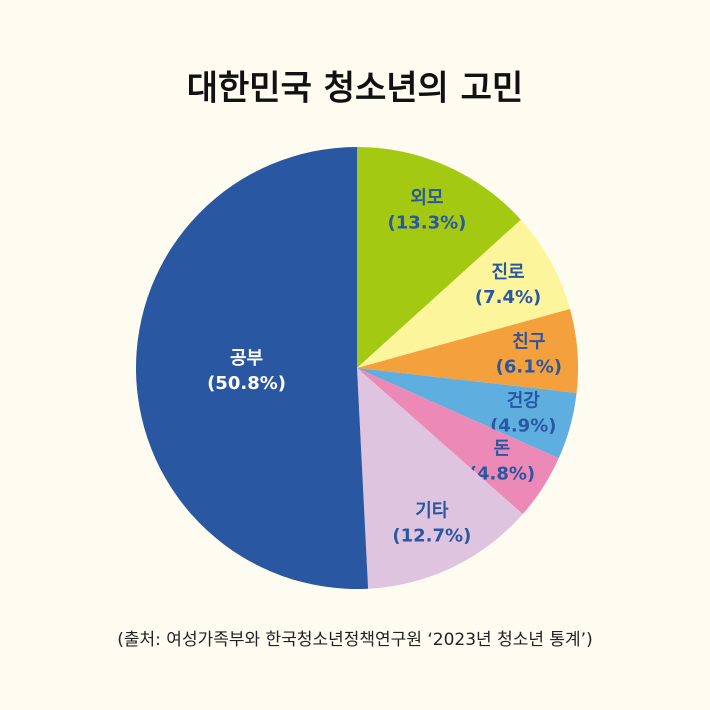 The height and width of the screenshot is (710, 710). I want to click on slice-label: 친구, so click(528, 341).